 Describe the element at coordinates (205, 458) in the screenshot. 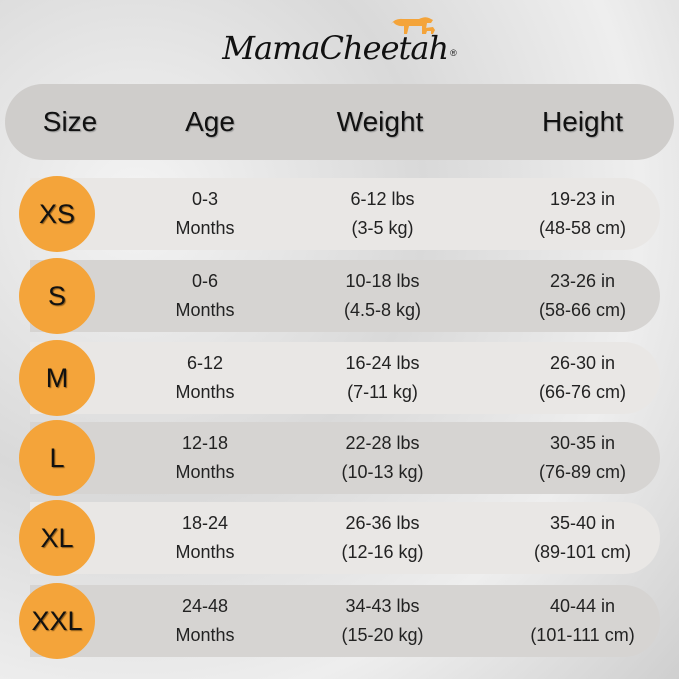

I see `age-cell: 12-18 Months` at that location.